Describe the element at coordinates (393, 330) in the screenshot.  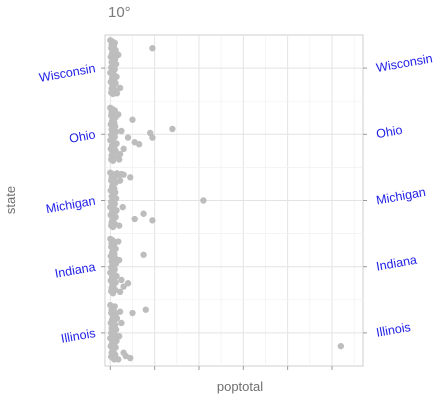
I see `y-tick-label-right-illinois: Illinois` at that location.